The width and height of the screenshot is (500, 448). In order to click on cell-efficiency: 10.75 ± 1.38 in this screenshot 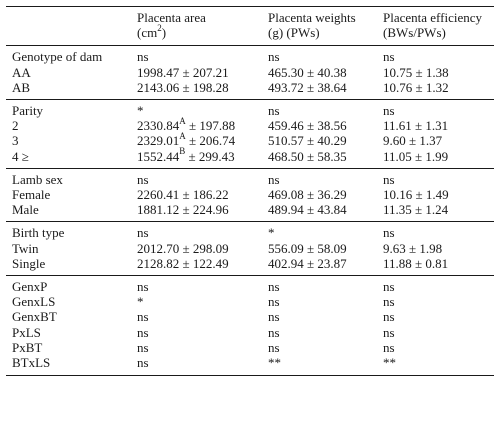, I will do `click(416, 72)`.